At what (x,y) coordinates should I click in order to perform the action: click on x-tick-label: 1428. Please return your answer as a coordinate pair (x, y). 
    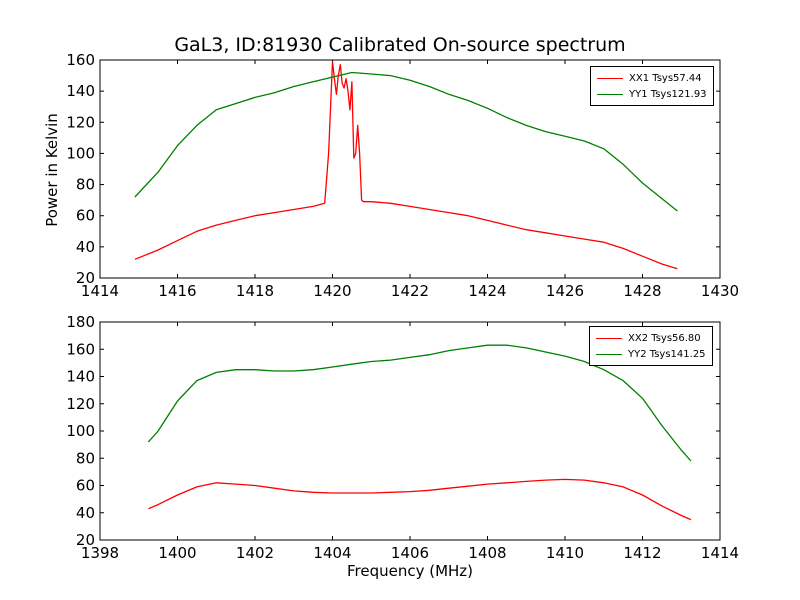
    Looking at the image, I should click on (642, 291).